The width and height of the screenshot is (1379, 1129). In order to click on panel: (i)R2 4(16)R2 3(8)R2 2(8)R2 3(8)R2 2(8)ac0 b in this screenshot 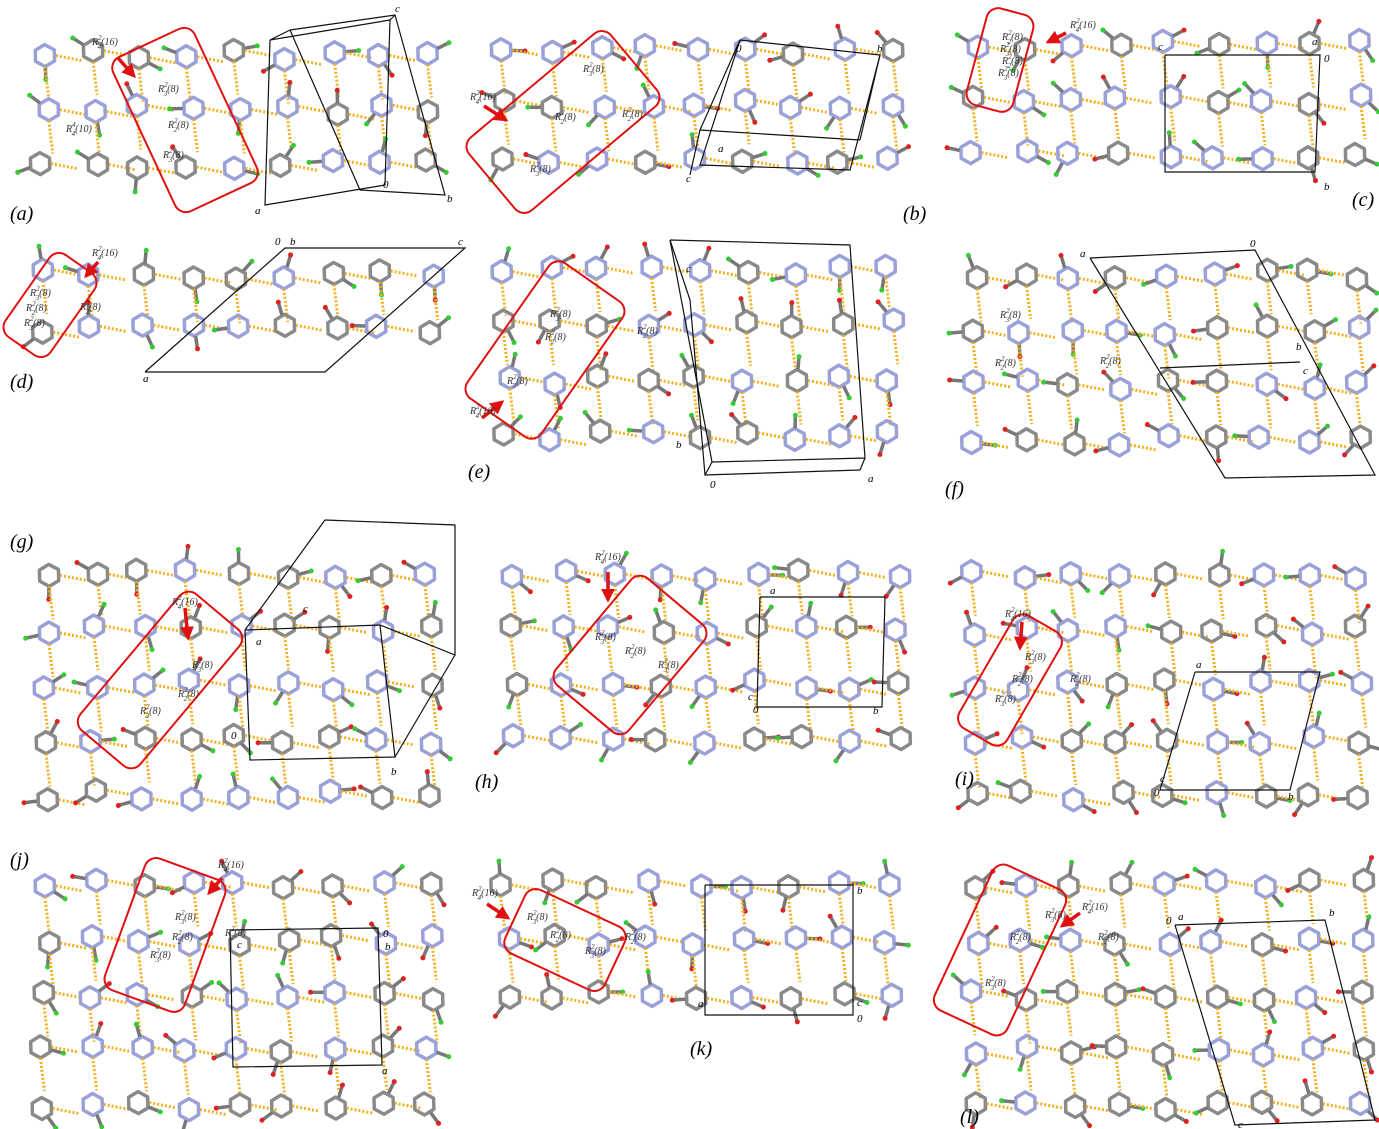, I will do `click(1163, 683)`.